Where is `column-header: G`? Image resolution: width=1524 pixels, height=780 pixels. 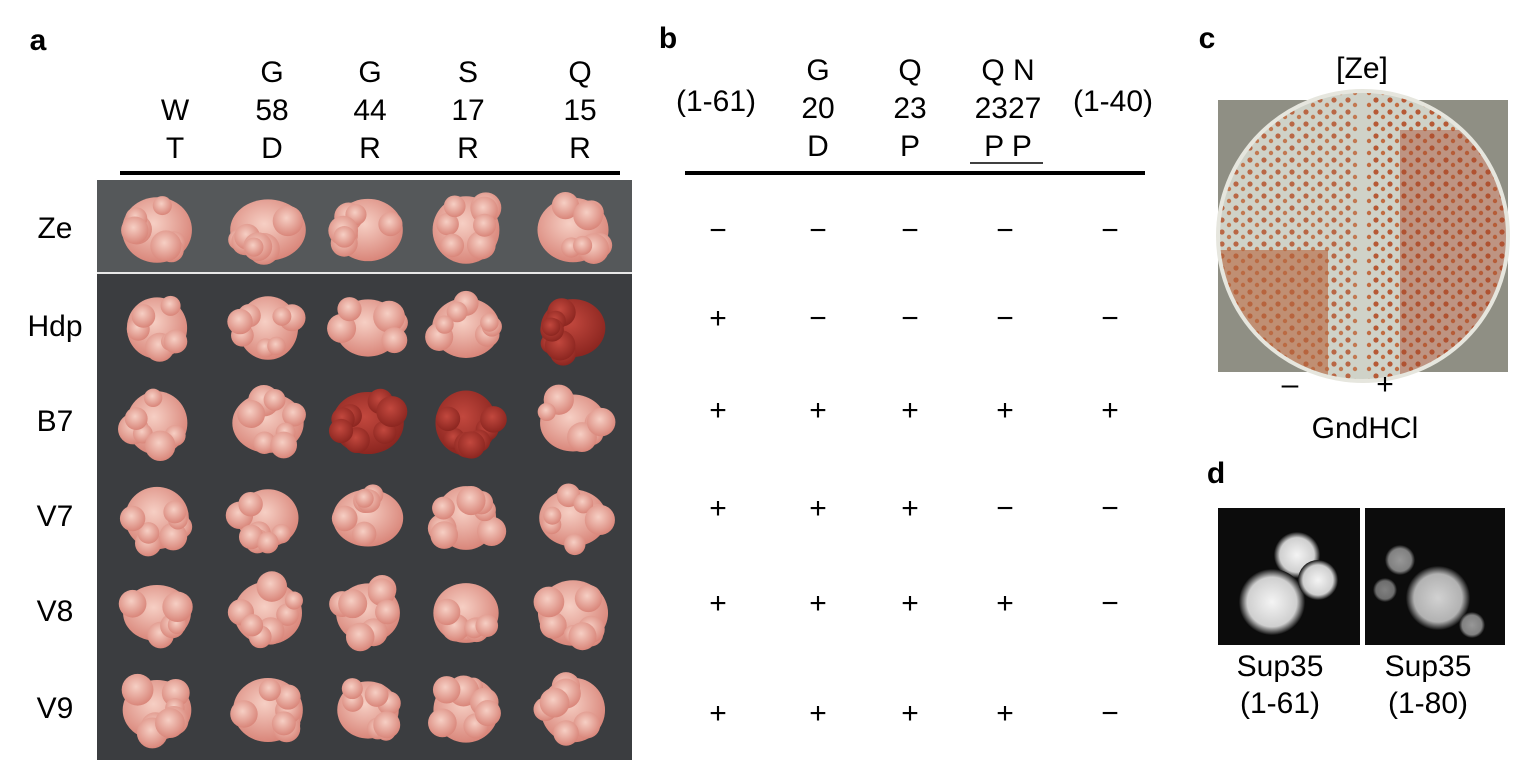 column-header: G is located at coordinates (369, 72).